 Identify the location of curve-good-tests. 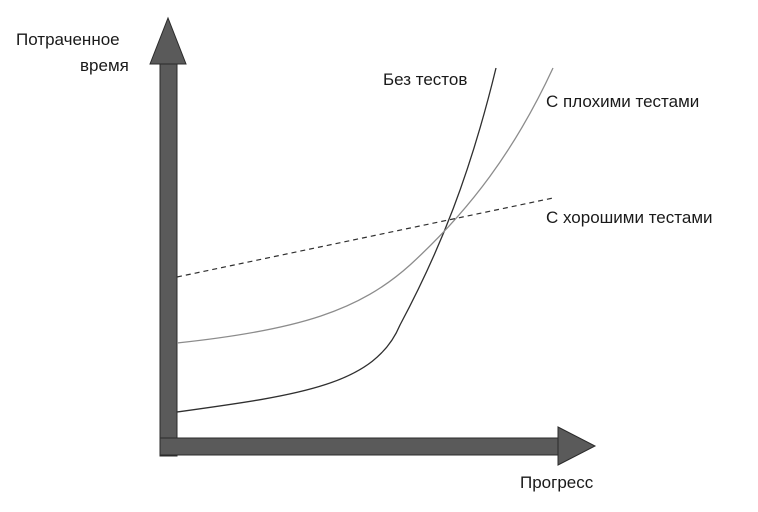
(365, 237).